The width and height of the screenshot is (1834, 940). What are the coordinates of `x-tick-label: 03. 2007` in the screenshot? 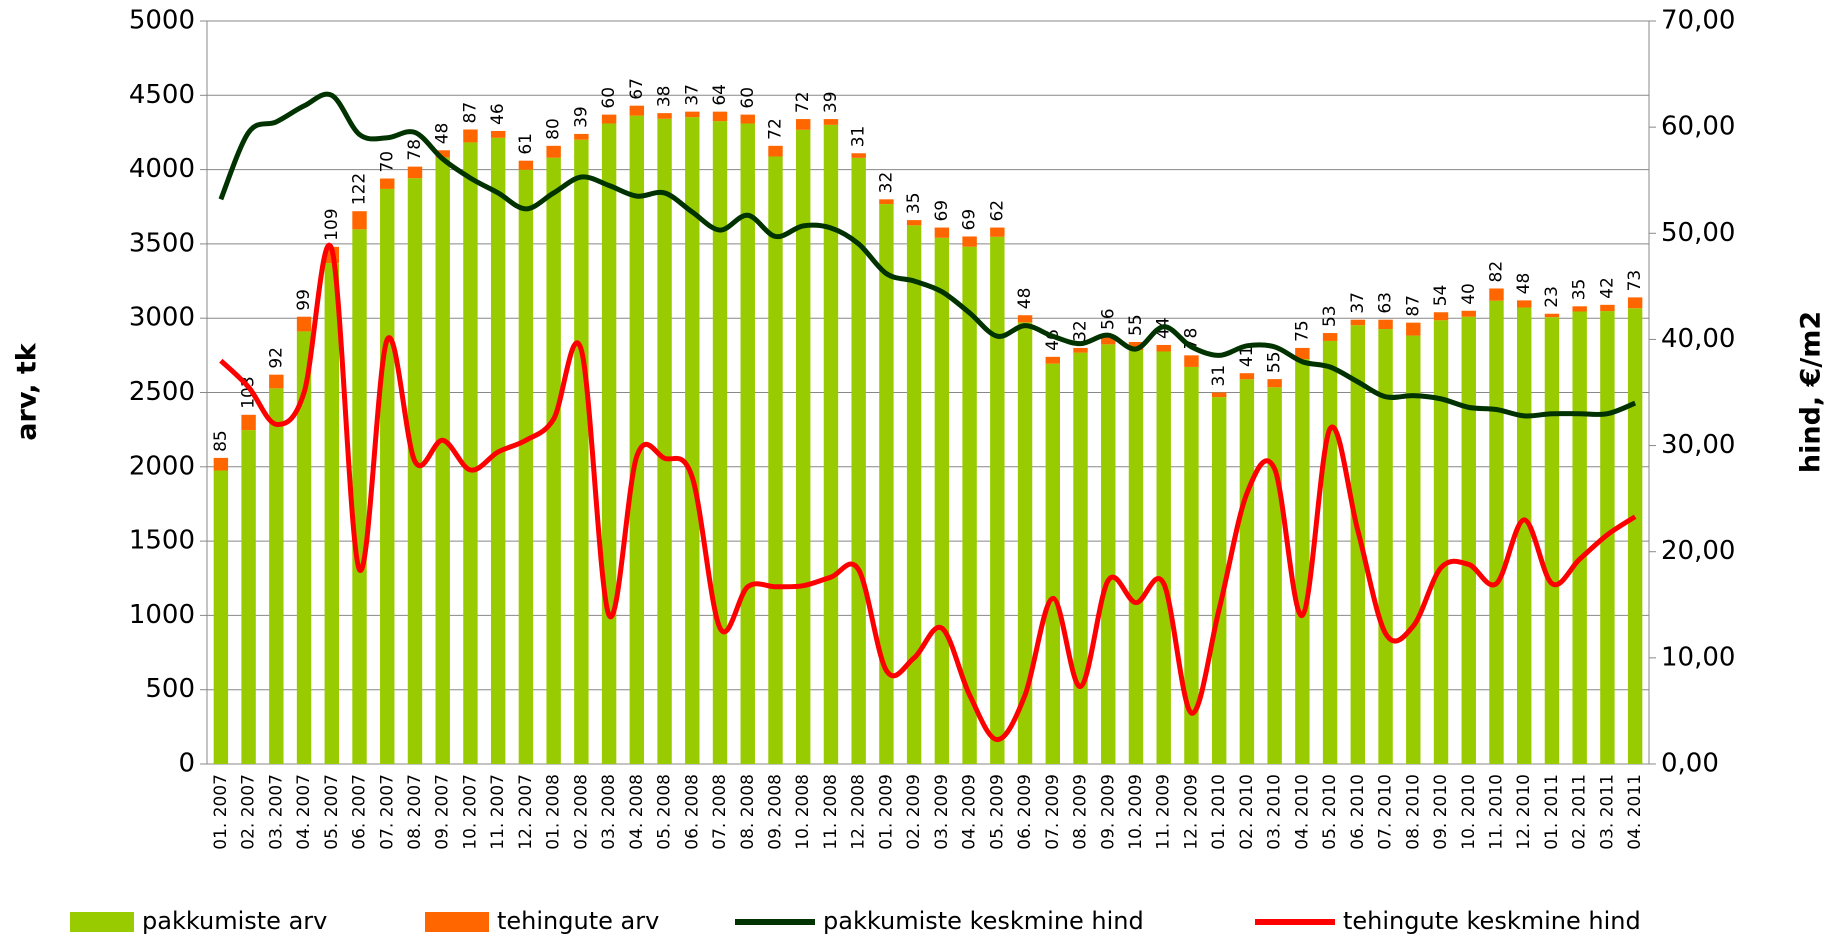 It's located at (276, 812).